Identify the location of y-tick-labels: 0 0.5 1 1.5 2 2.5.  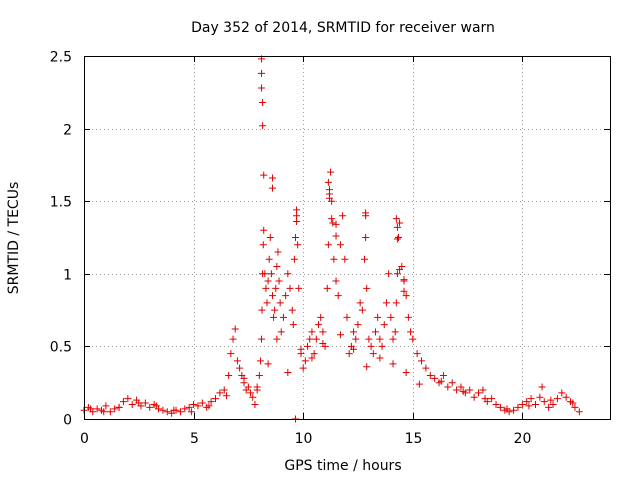
(61, 239).